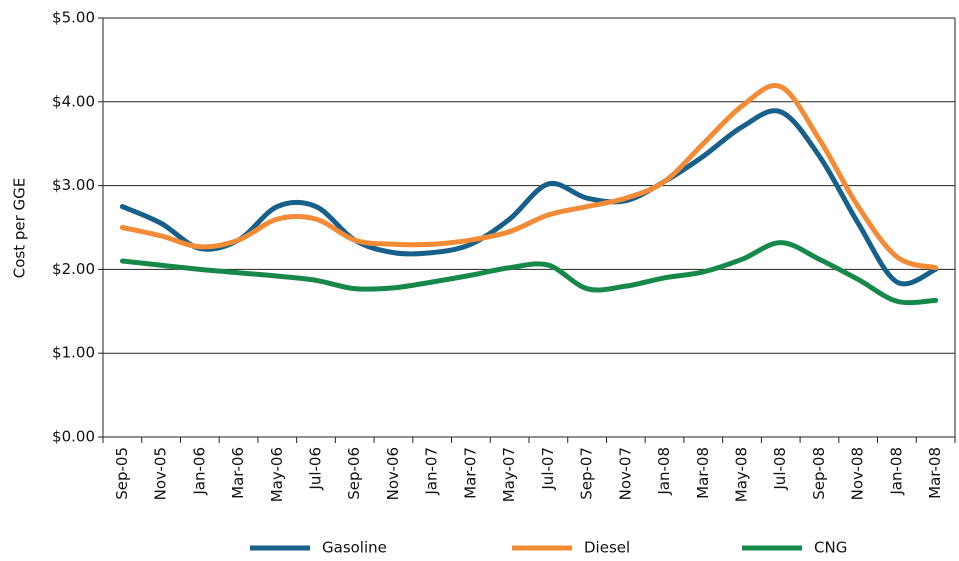  I want to click on x-tick-label: Sep-05, so click(122, 473).